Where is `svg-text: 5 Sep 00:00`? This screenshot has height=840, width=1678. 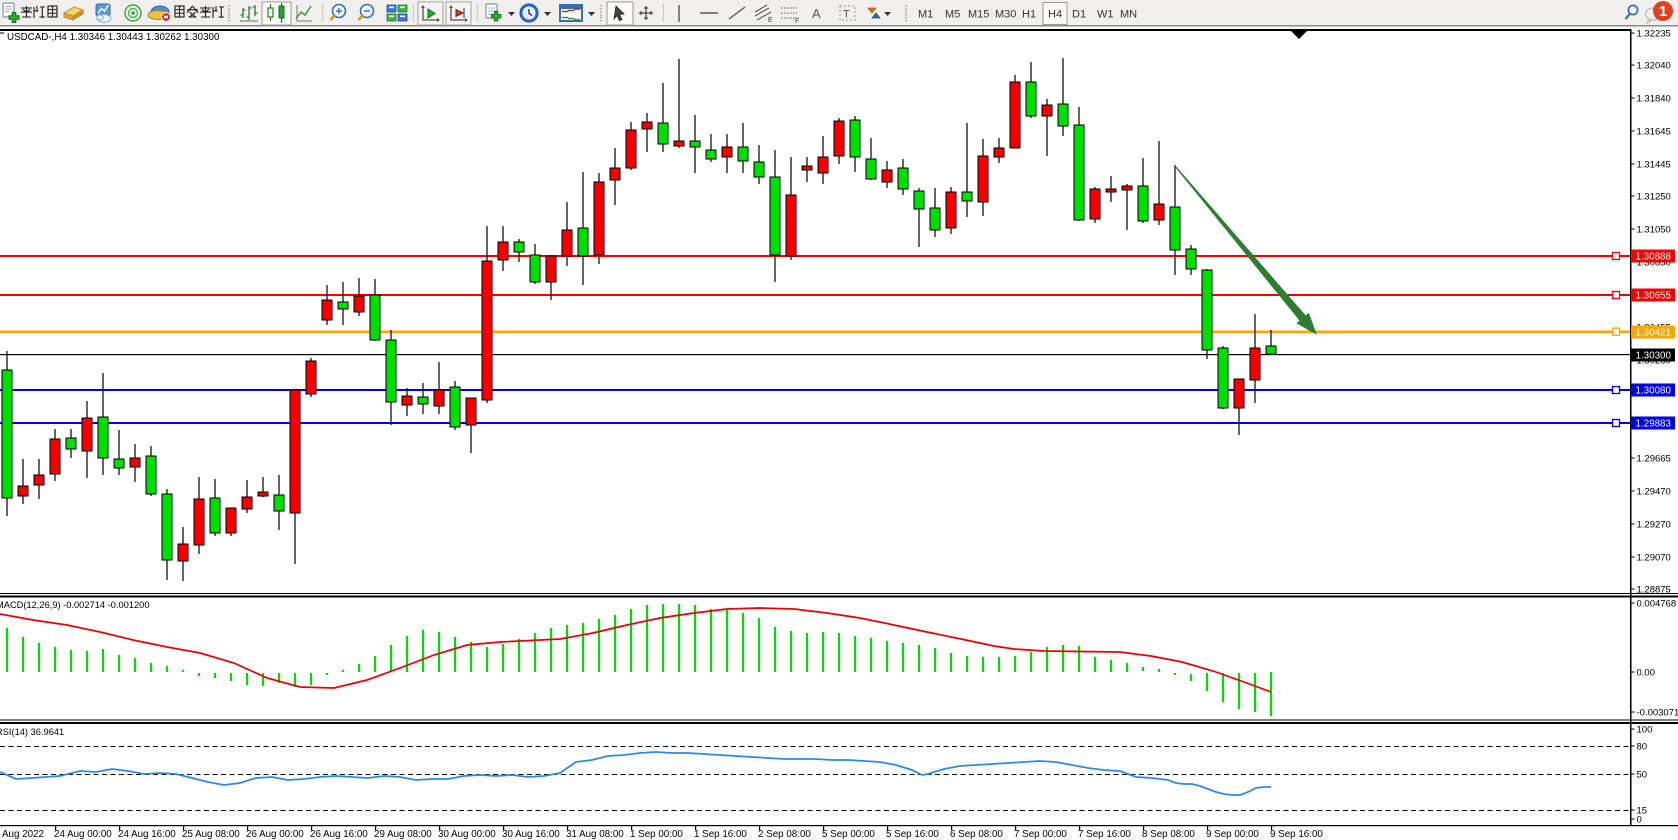 svg-text: 5 Sep 00:00 is located at coordinates (848, 834).